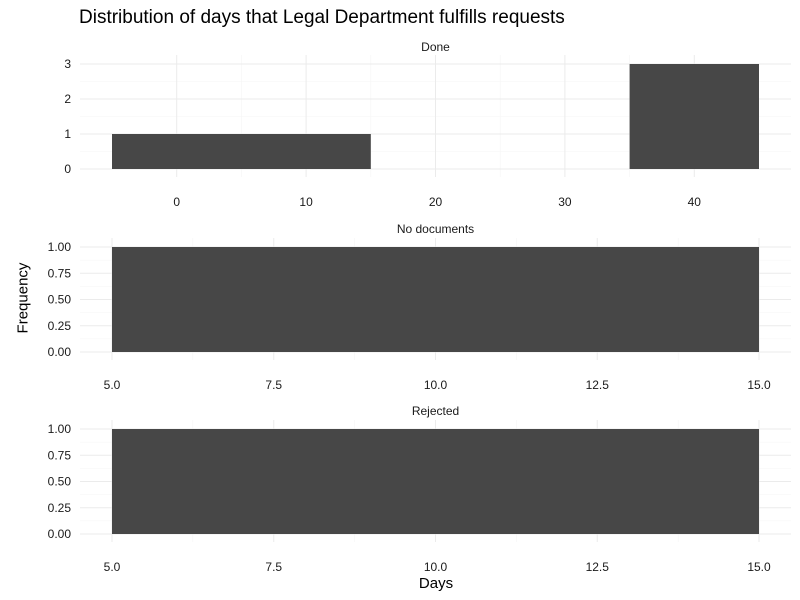  What do you see at coordinates (67, 64) in the screenshot?
I see `y-tick-label: 3` at bounding box center [67, 64].